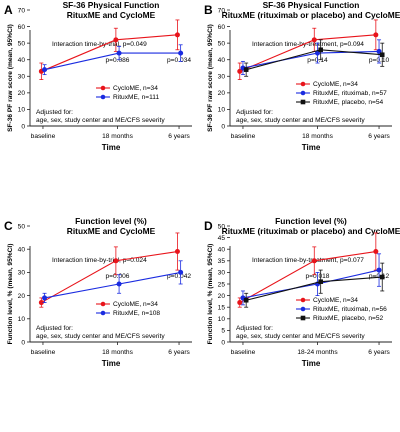 This screenshot has width=400, height=432. I want to click on interaction-text: Interaction time-by-treatment, p=0.077, so click(308, 260).